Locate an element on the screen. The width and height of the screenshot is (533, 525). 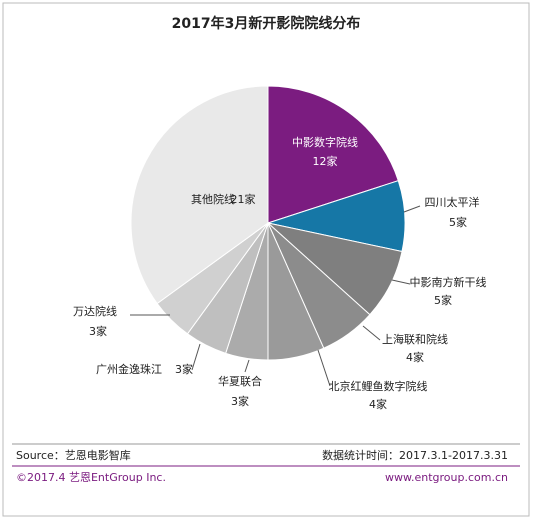
slice-label: 华夏联合 is located at coordinates (240, 381).